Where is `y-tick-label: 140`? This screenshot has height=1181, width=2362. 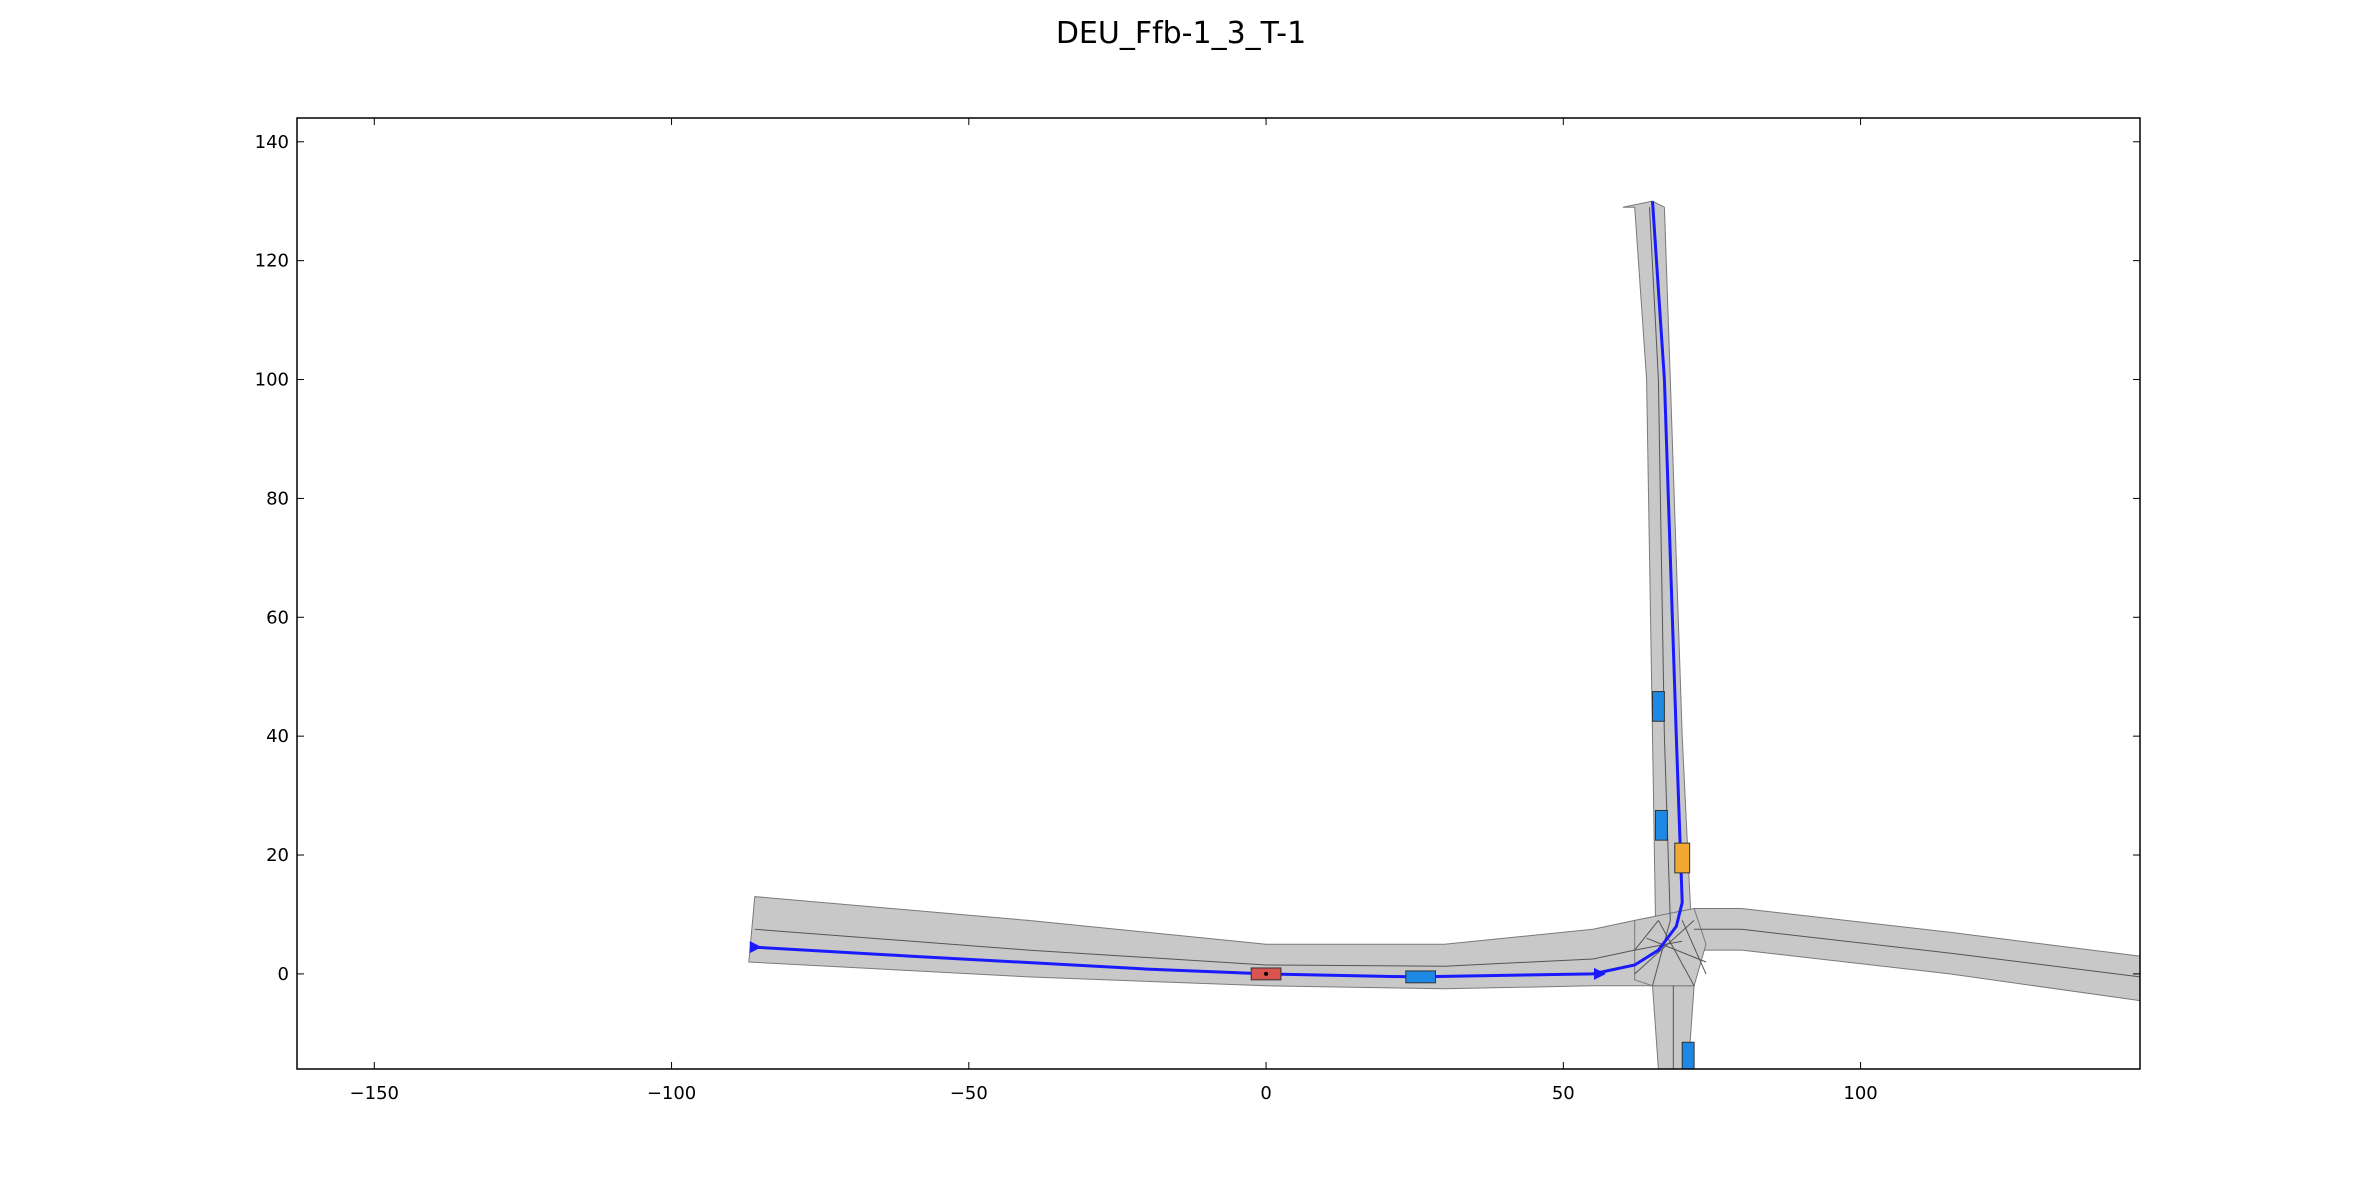
y-tick-label: 140 is located at coordinates (272, 142).